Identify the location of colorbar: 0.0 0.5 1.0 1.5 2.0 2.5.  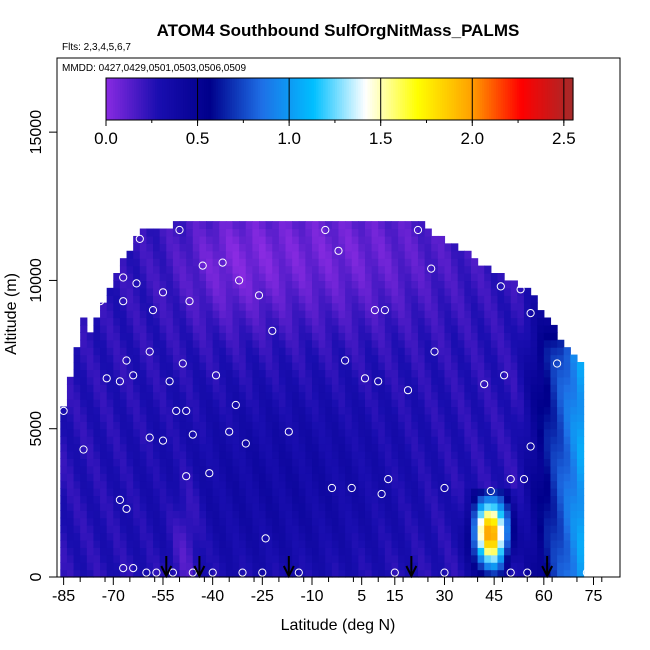
(335, 112).